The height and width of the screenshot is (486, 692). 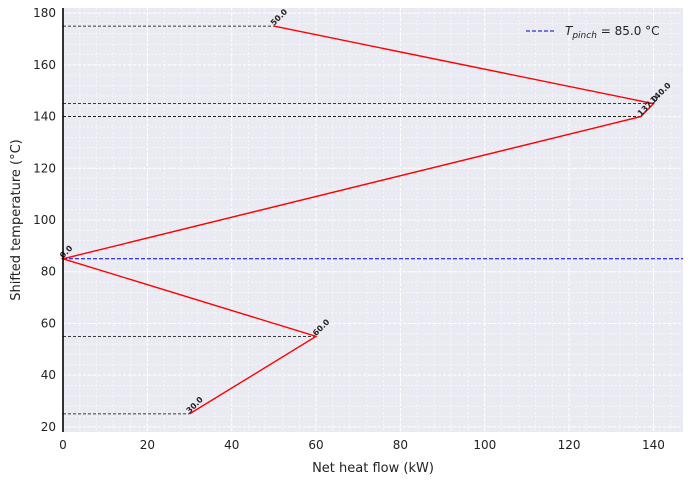 What do you see at coordinates (48, 375) in the screenshot?
I see `y-tick-label: 40` at bounding box center [48, 375].